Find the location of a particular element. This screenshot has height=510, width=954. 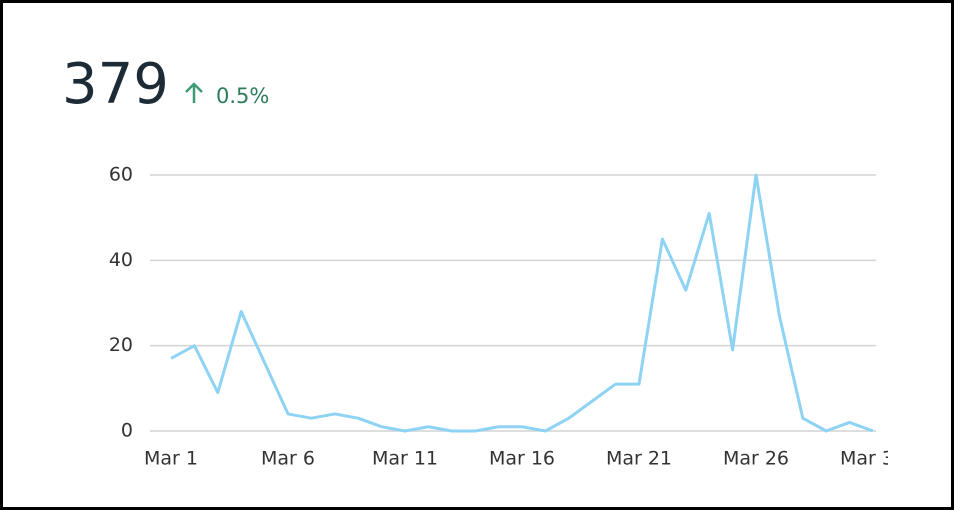

y-tick-label: 40 is located at coordinates (121, 260).